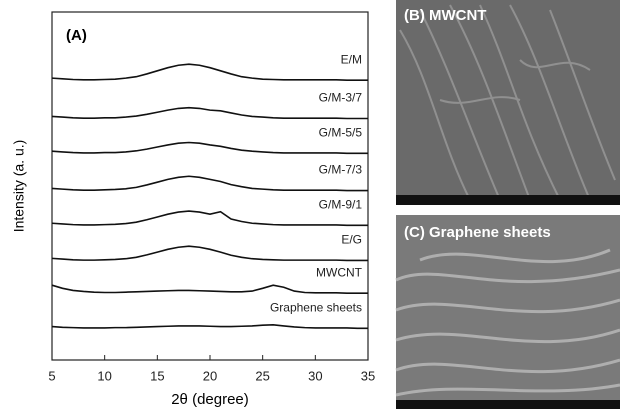 The height and width of the screenshot is (414, 620). I want to click on x-tick-label: 15, so click(157, 375).